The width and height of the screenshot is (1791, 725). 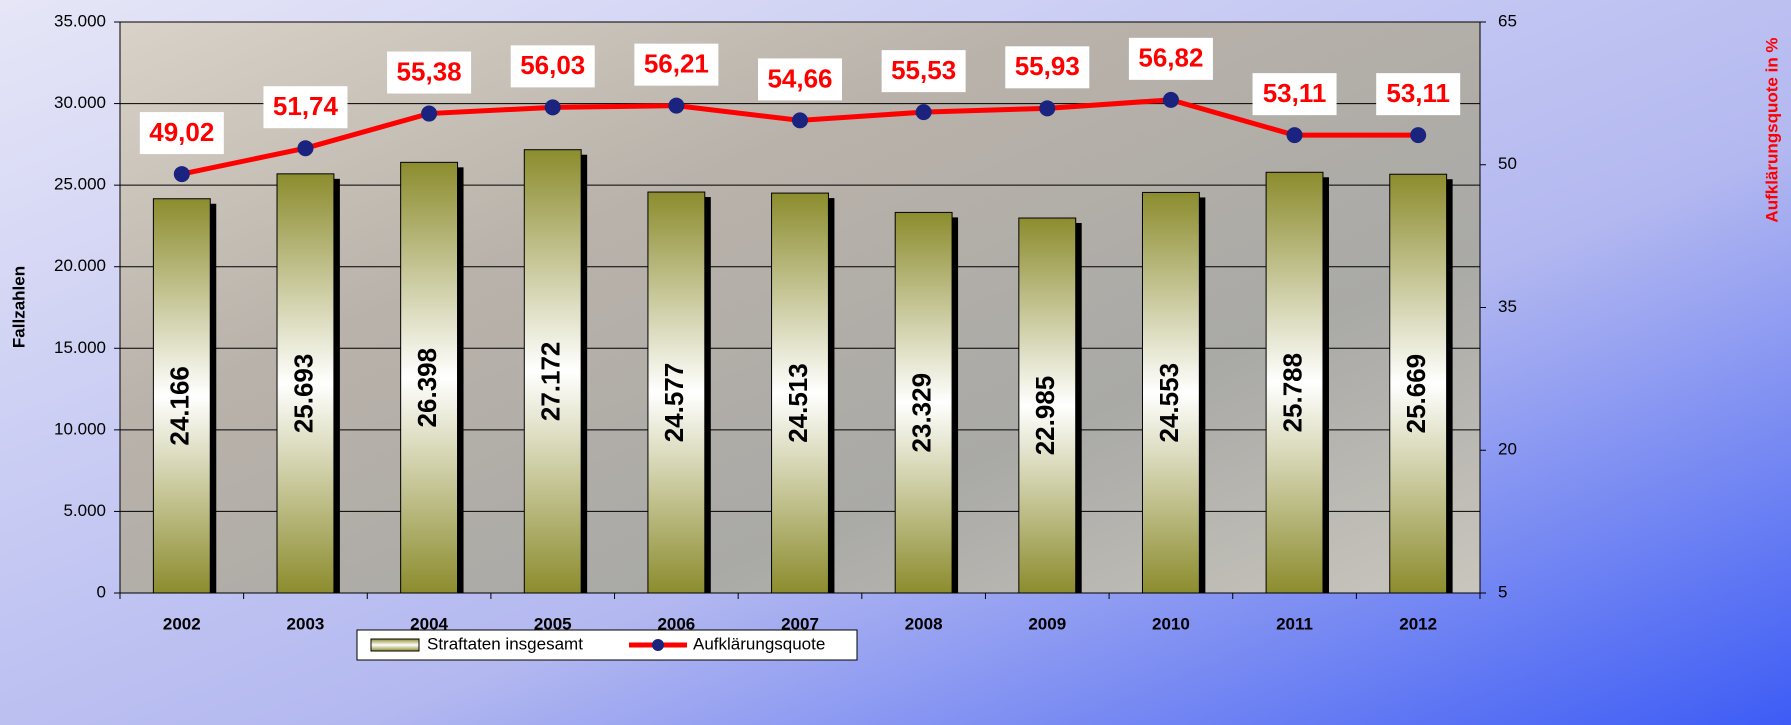 What do you see at coordinates (924, 623) in the screenshot?
I see `x-tick-label: 2008` at bounding box center [924, 623].